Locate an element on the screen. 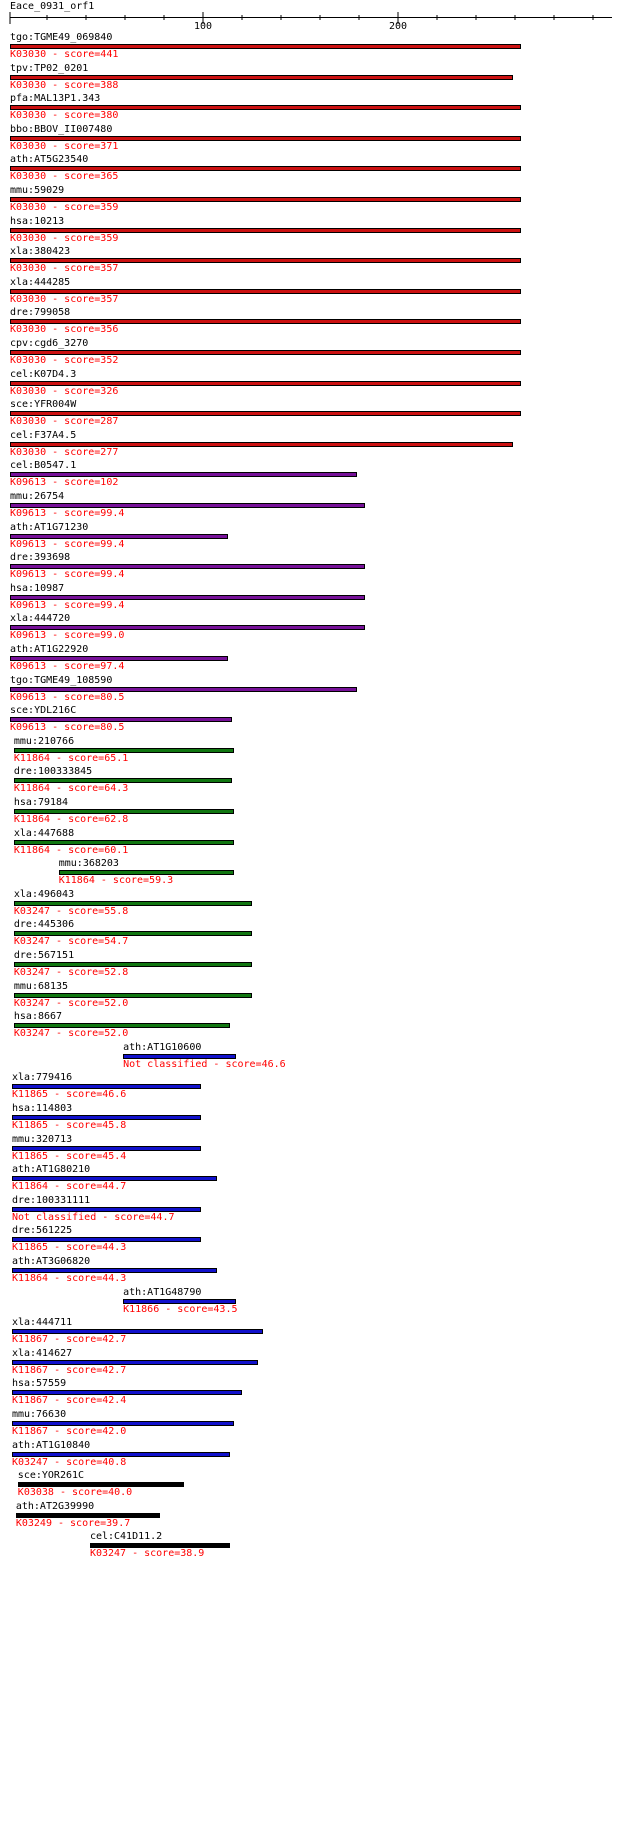 The height and width of the screenshot is (1841, 620). hit-ko-score-link: K03030 - score=371 is located at coordinates (64, 146).